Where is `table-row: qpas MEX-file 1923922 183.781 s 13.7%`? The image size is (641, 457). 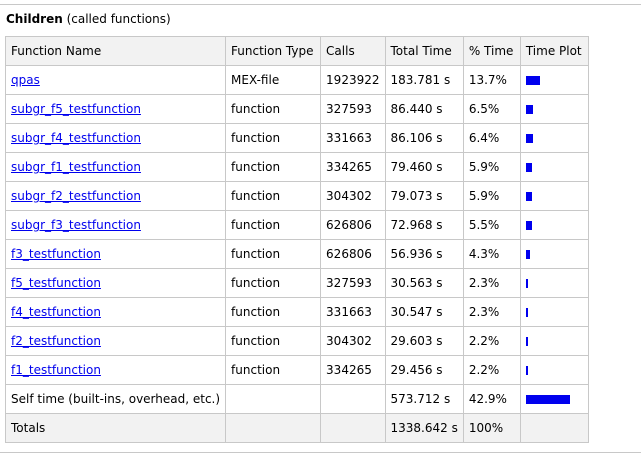
table-row: qpas MEX-file 1923922 183.781 s 13.7% is located at coordinates (296, 80).